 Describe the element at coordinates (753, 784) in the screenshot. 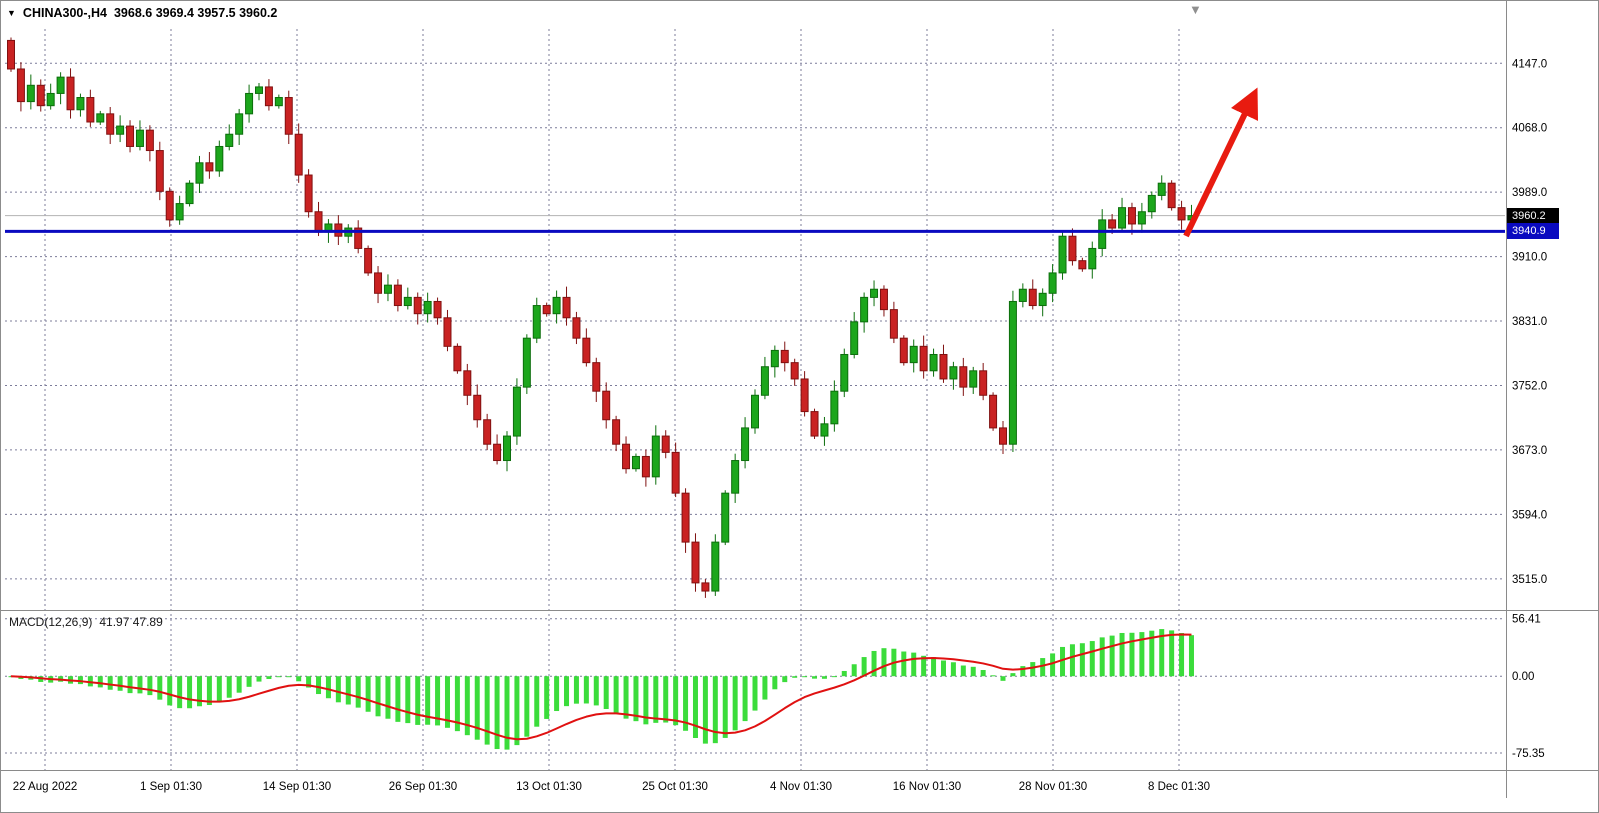

I see `time-axis` at that location.